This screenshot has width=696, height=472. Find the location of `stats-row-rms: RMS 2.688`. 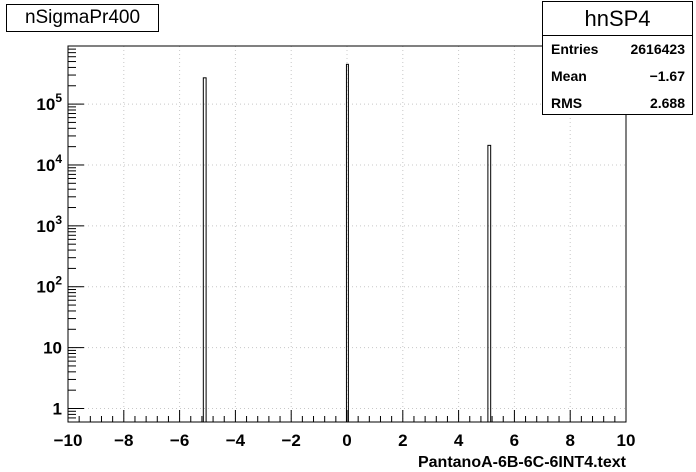

stats-row-rms: RMS 2.688 is located at coordinates (617, 103).